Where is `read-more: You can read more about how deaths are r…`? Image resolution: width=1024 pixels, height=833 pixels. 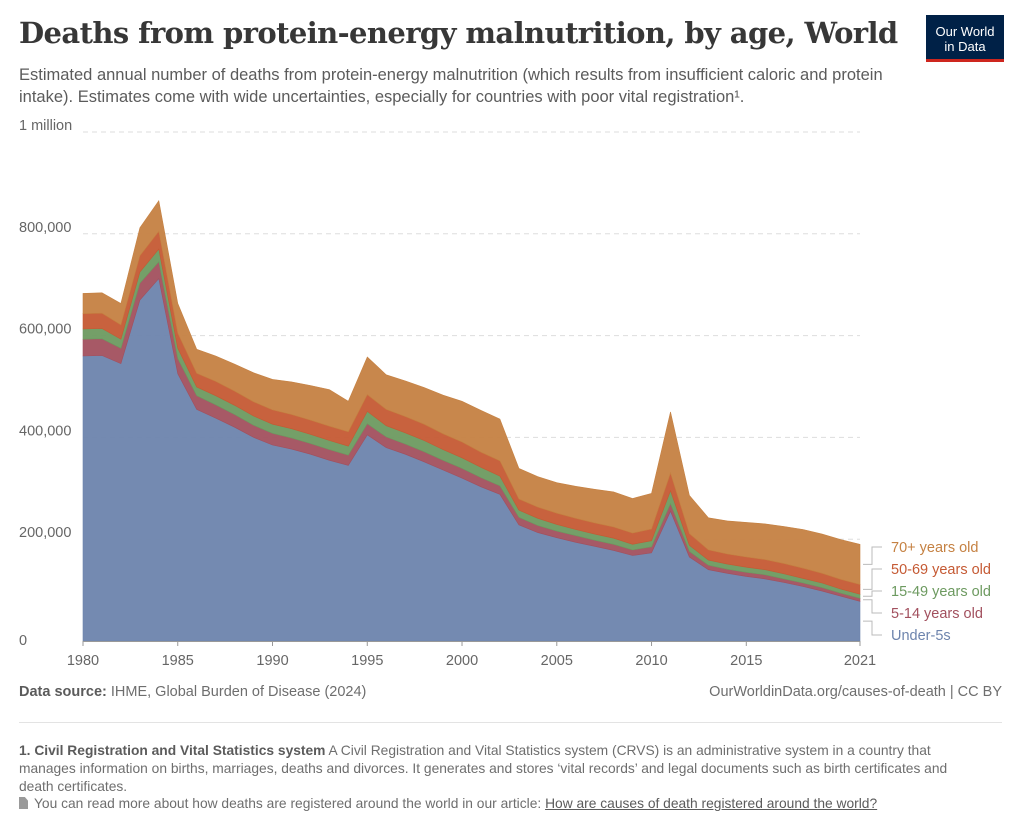 read-more: You can read more about how deaths are r… is located at coordinates (509, 803).